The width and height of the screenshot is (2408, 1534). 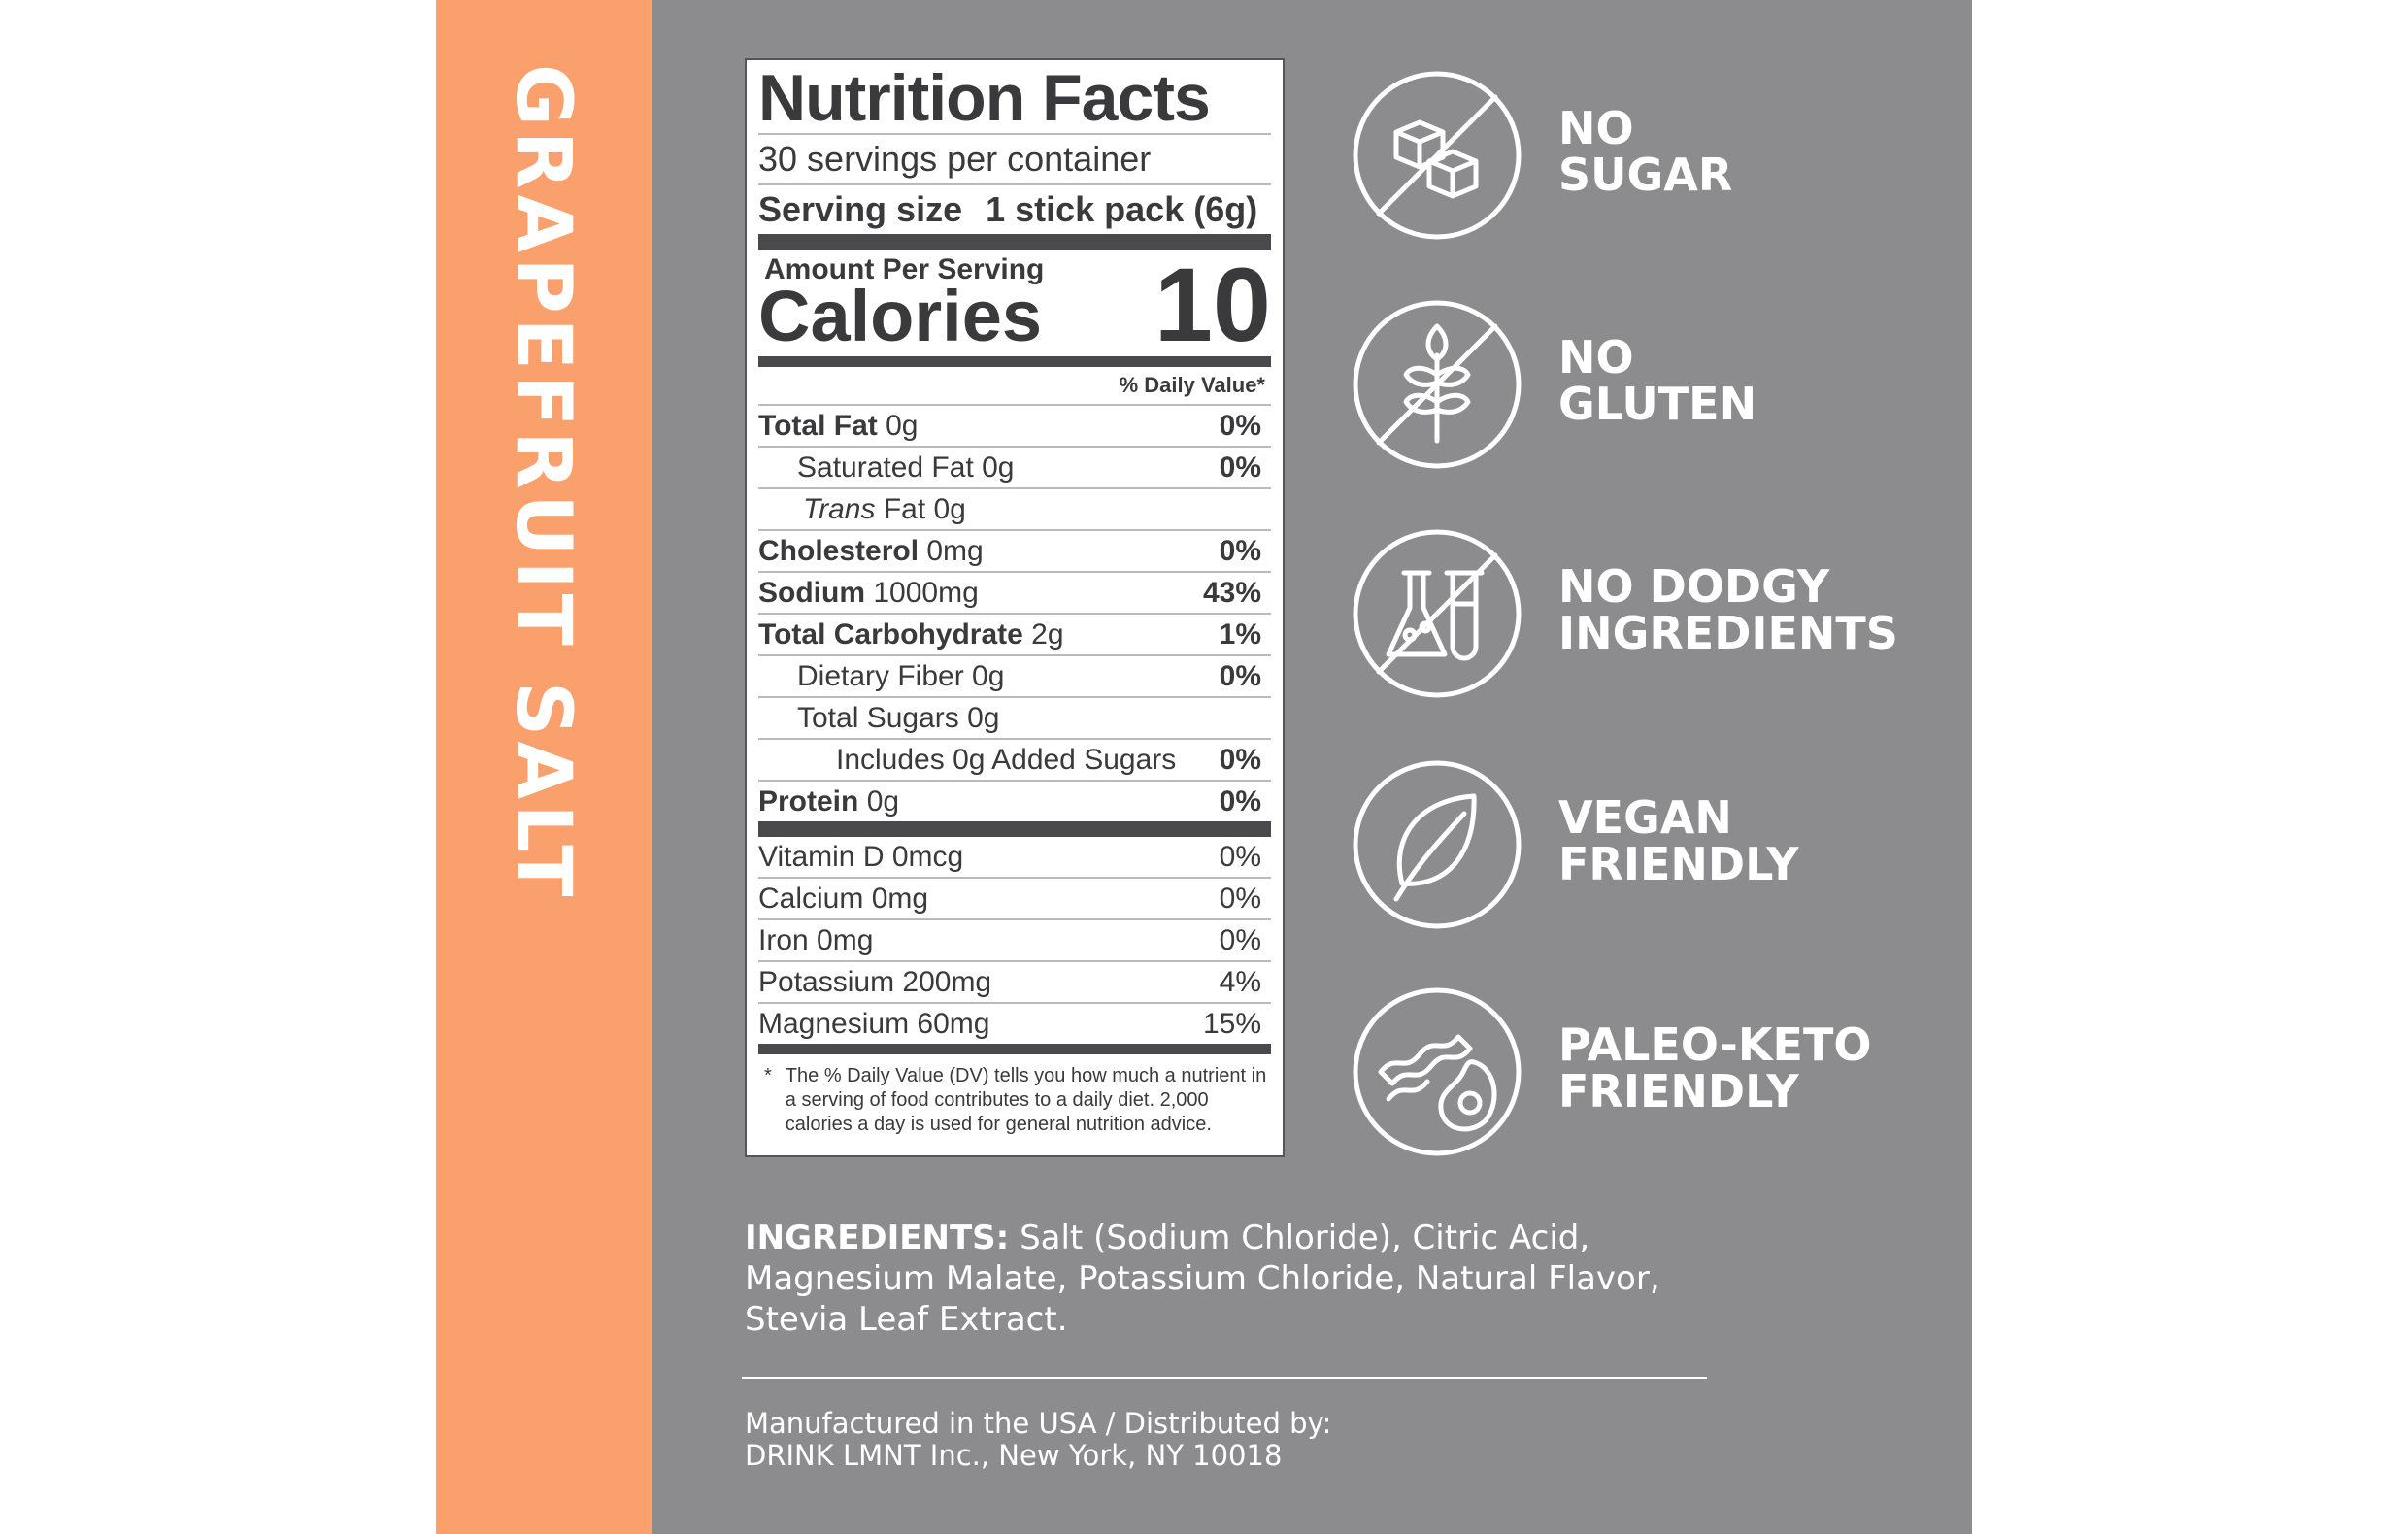 I want to click on vitamin-name: Calcium 0mg, so click(x=843, y=899).